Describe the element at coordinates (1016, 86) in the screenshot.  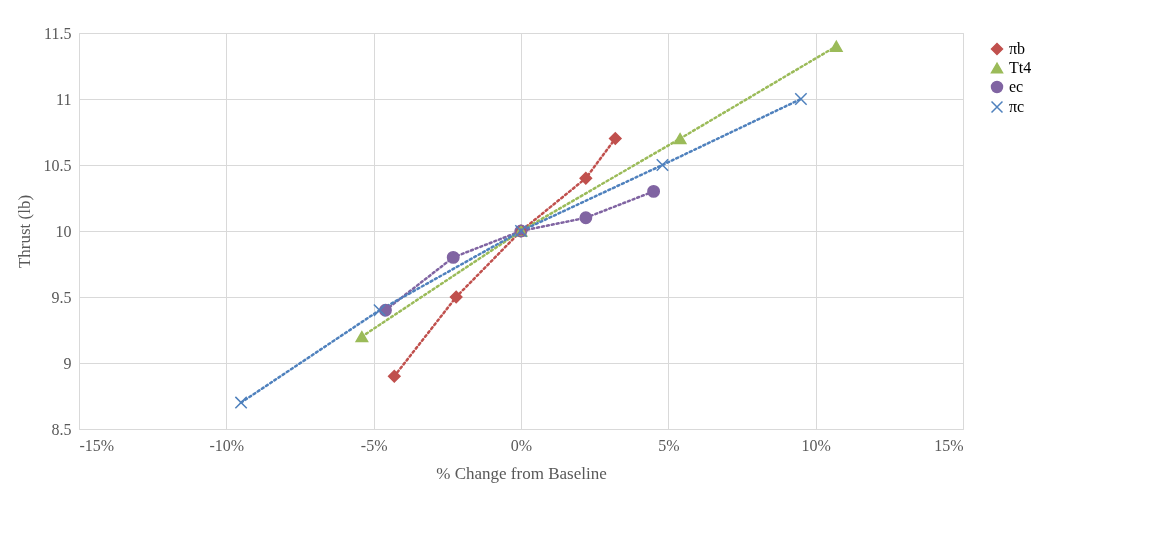
I see `legend-label: ec` at that location.